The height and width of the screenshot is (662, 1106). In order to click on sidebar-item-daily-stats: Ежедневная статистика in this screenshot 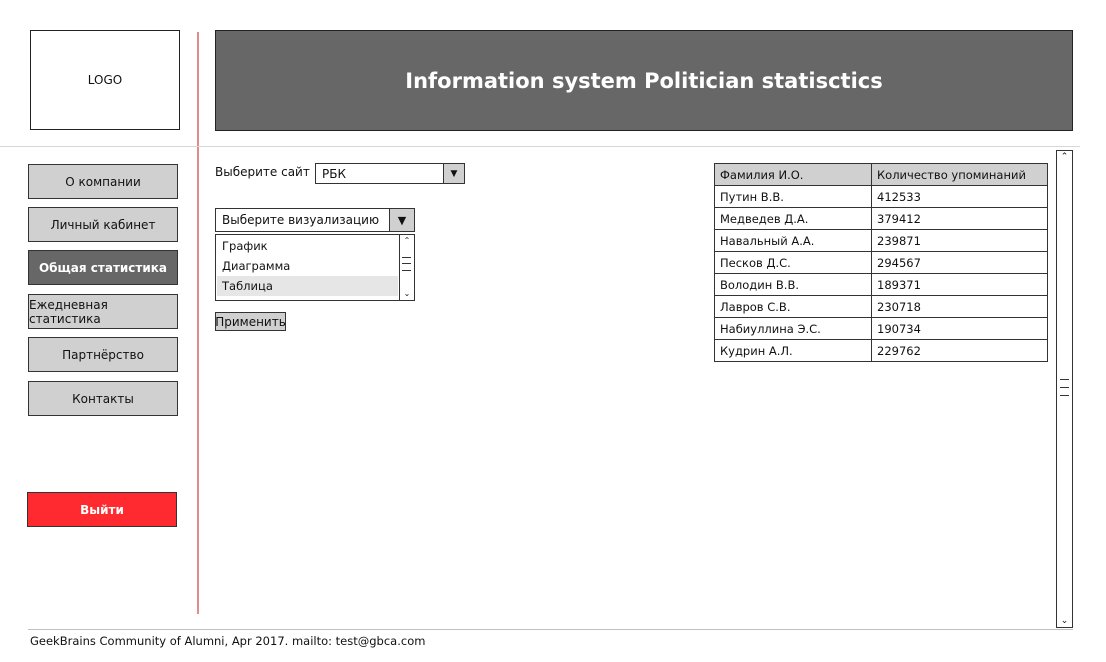, I will do `click(103, 311)`.